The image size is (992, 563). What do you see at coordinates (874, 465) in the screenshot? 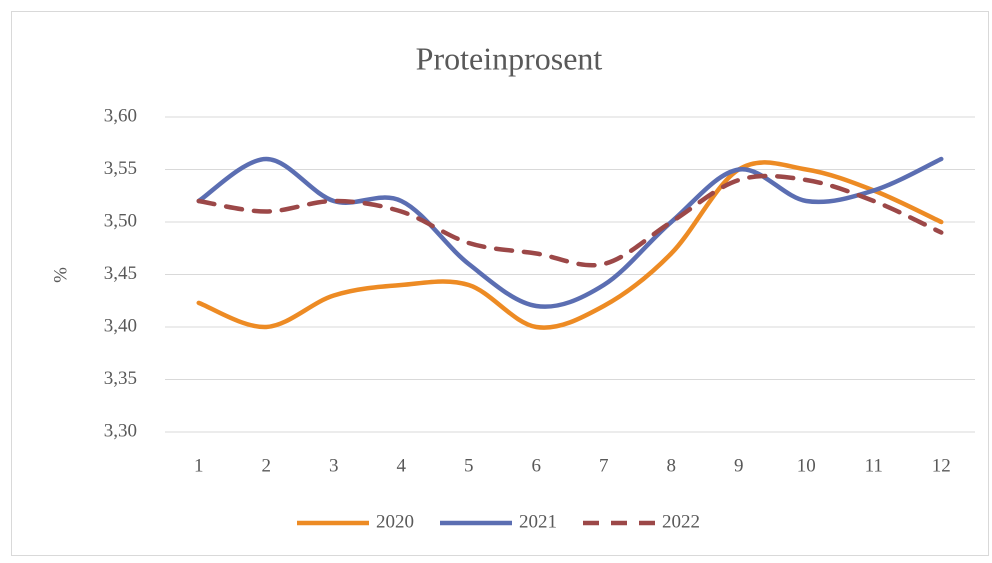
I see `x-tick-label: 11` at bounding box center [874, 465].